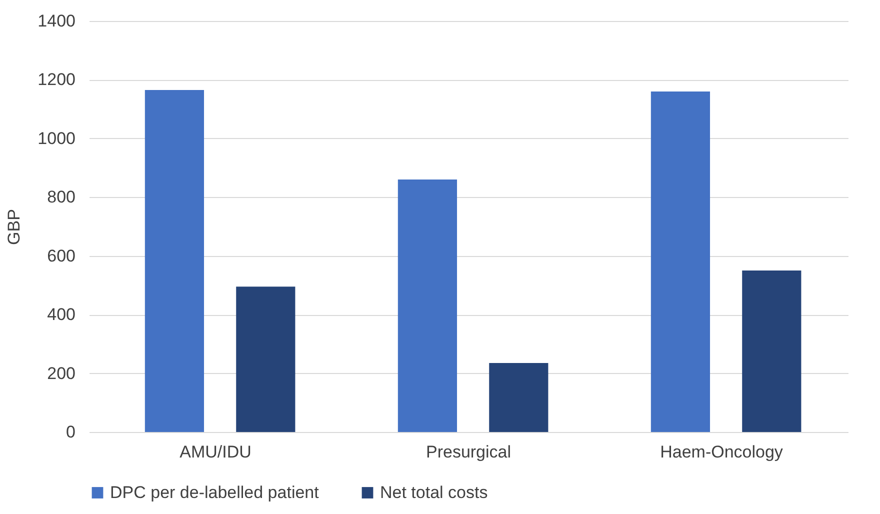 This screenshot has width=880, height=514. What do you see at coordinates (216, 452) in the screenshot?
I see `x-tick-label: AMU/IDU` at bounding box center [216, 452].